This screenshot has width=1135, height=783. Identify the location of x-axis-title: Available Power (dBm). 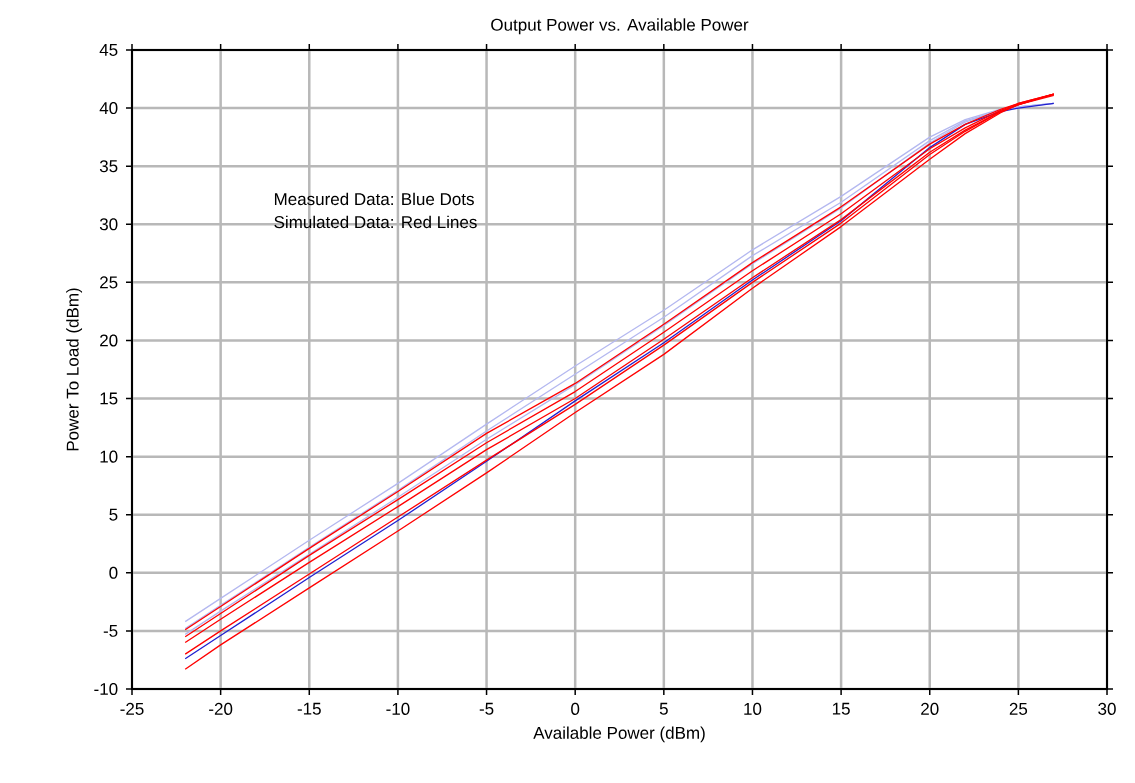
(619, 734).